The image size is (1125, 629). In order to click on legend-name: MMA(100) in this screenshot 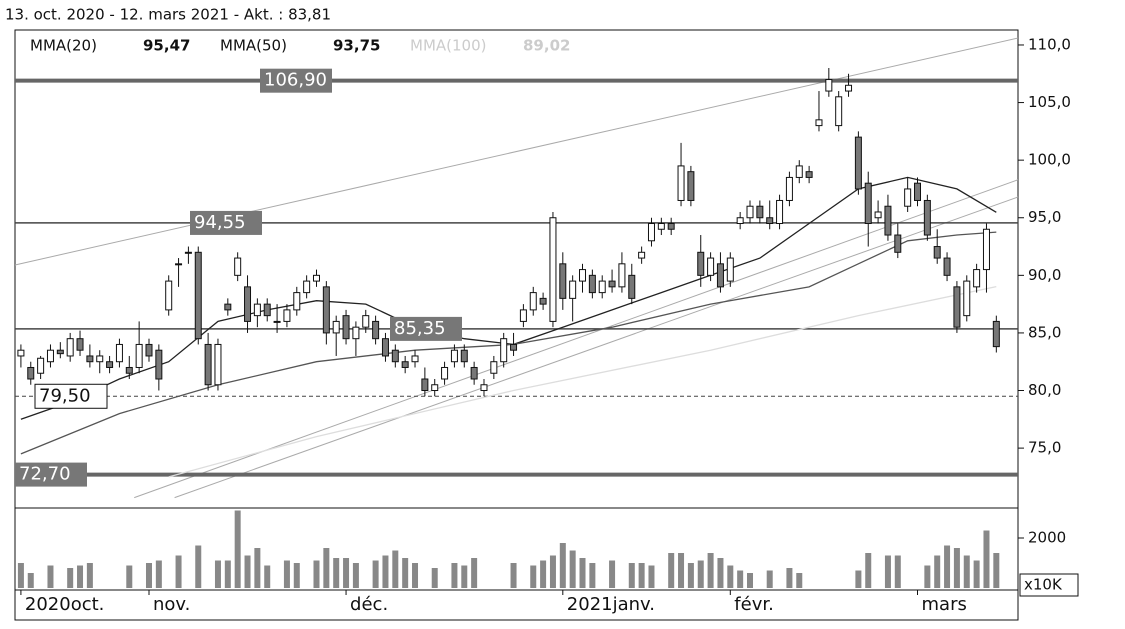, I will do `click(448, 46)`.